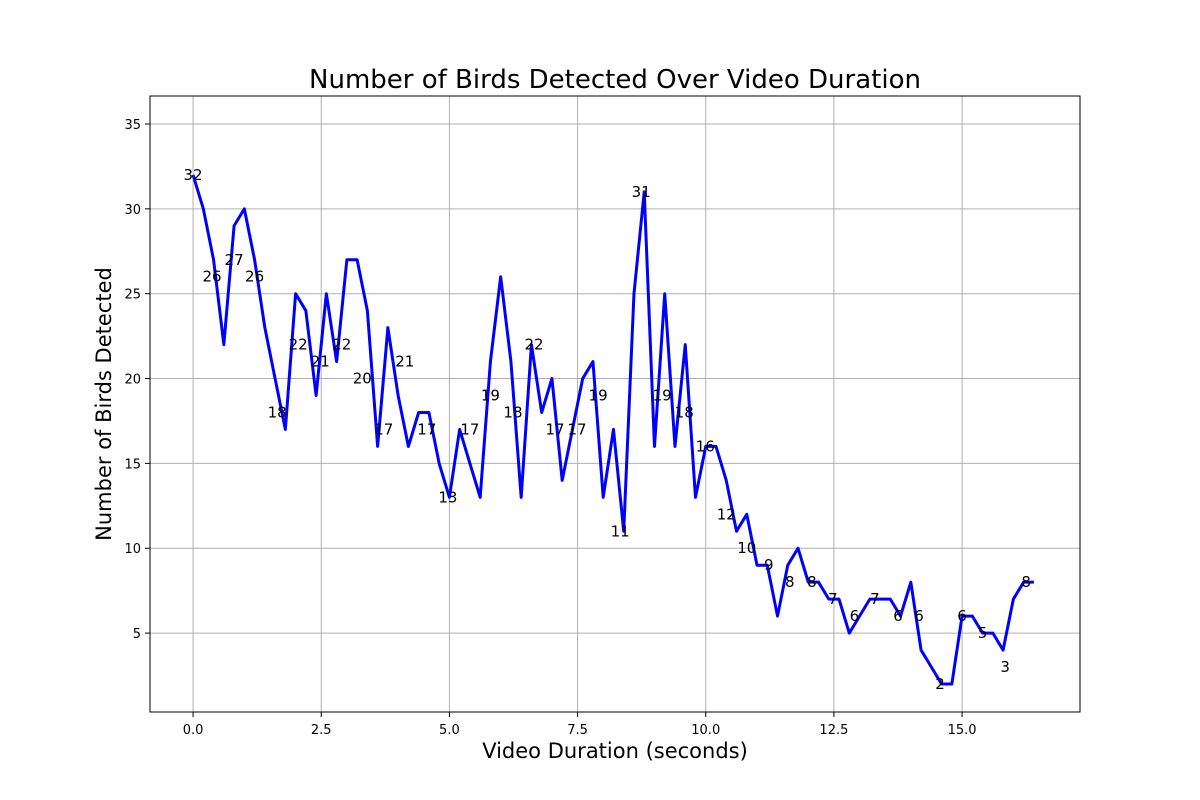 This screenshot has width=1200, height=800. Describe the element at coordinates (132, 210) in the screenshot. I see `y-tick-label: 30` at that location.